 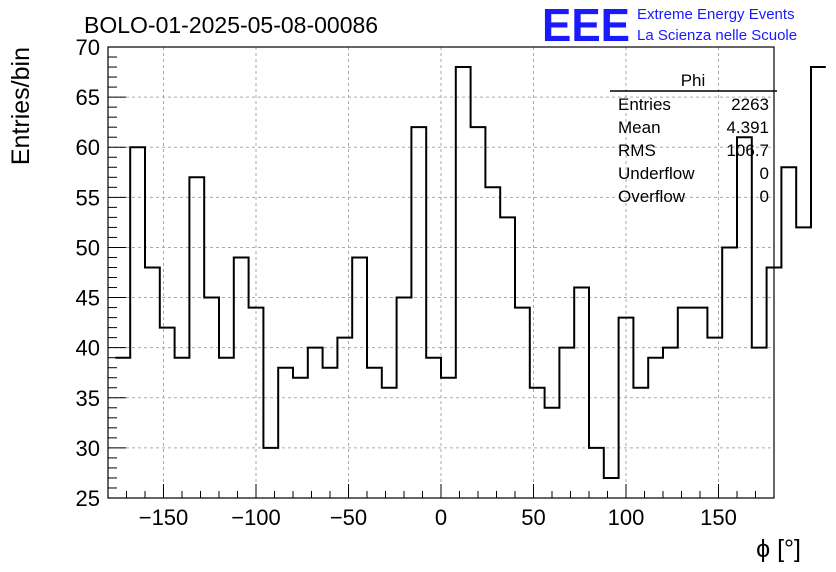 What do you see at coordinates (88, 147) in the screenshot?
I see `y-tick-label: 60` at bounding box center [88, 147].